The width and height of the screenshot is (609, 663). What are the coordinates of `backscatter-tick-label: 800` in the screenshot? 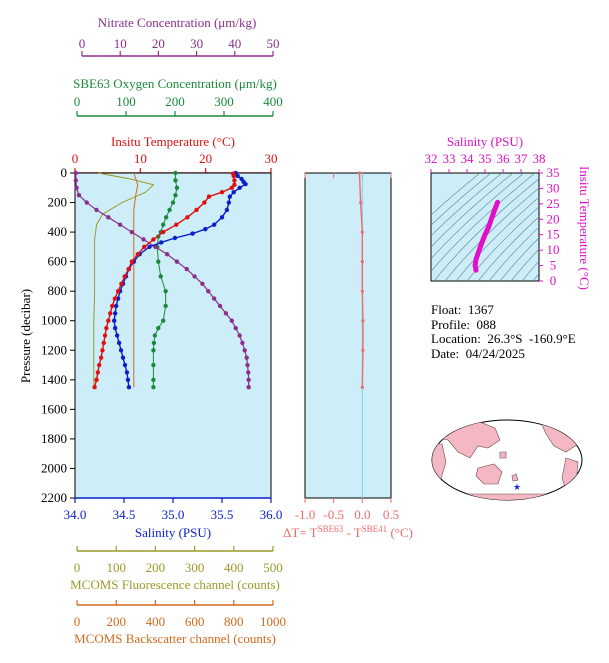 It's located at (234, 621).